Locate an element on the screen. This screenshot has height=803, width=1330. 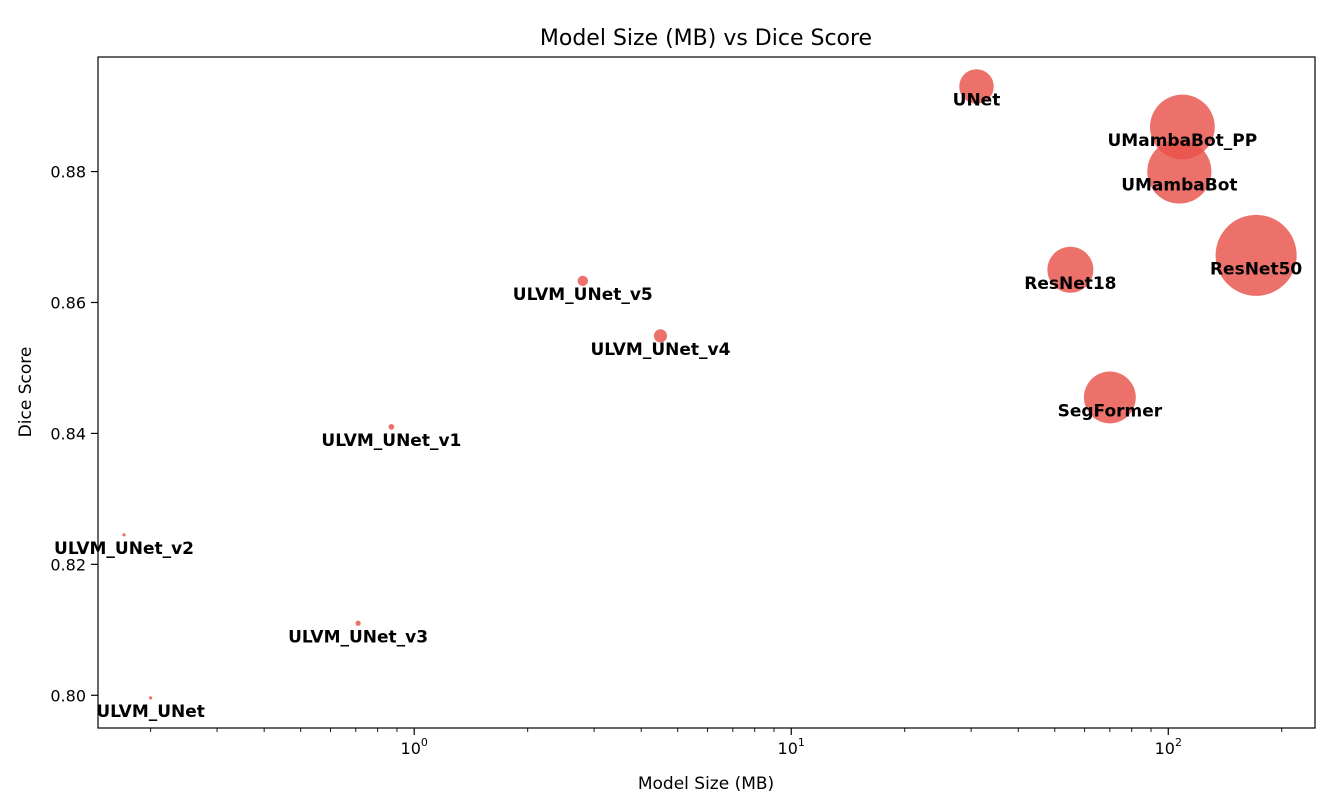
point-label: ULVM_UNet_v5 is located at coordinates (583, 295).